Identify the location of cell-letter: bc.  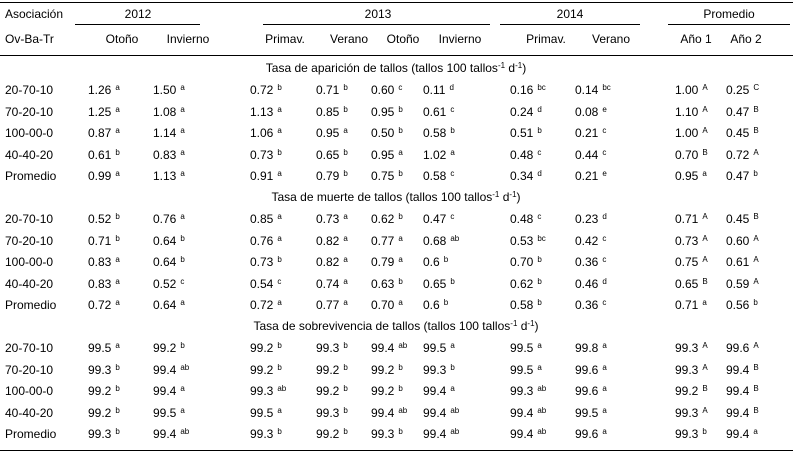
(606, 87).